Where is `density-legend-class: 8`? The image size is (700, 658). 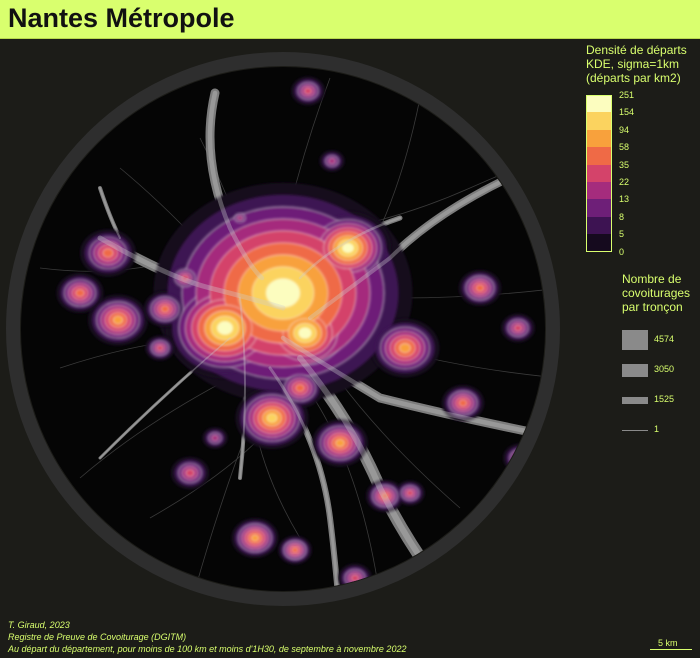
density-legend-class: 8 is located at coordinates (641, 223).